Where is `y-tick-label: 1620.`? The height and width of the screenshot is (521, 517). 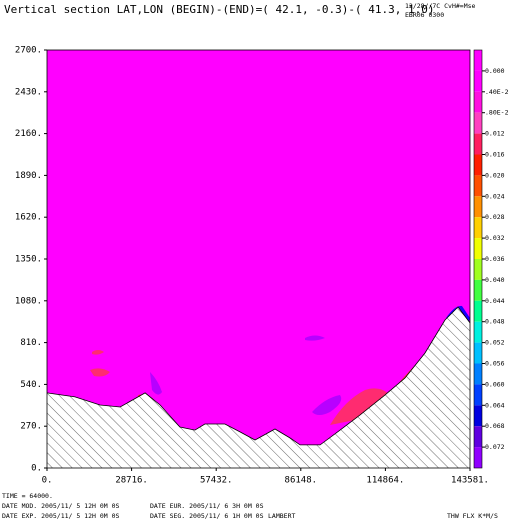 y-tick-label: 1620. is located at coordinates (28, 218).